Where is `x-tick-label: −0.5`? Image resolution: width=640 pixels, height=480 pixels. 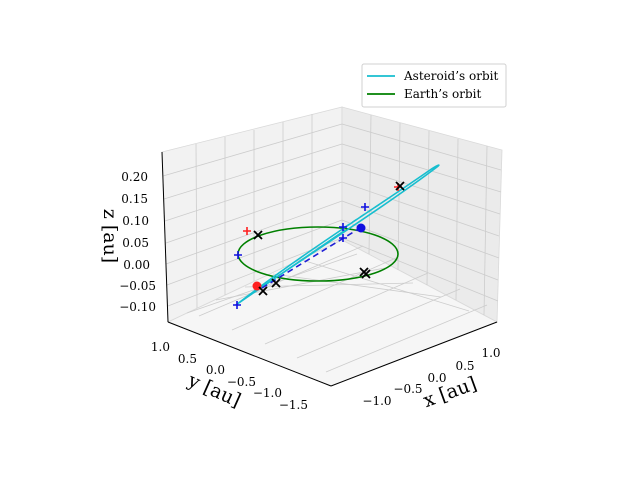
x-tick-label: −0.5 is located at coordinates (407, 389).